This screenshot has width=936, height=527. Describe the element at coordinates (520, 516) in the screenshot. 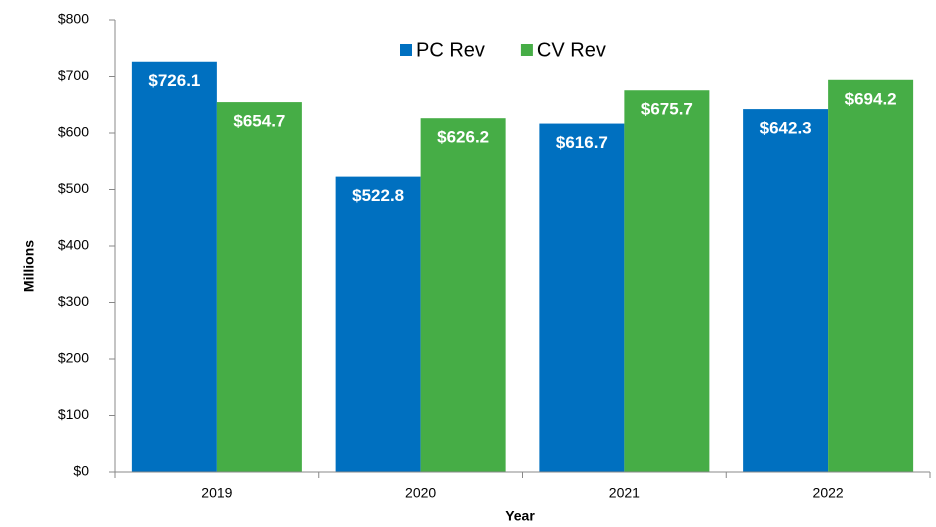

I see `x-axis-label: Year` at that location.